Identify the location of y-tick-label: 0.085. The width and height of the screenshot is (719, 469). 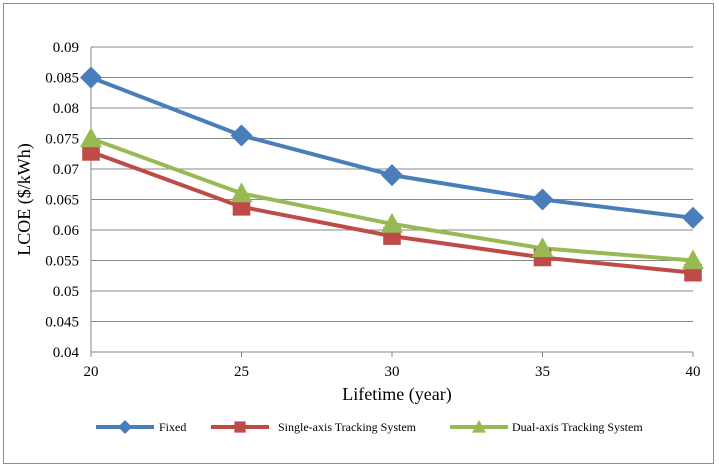
(62, 79).